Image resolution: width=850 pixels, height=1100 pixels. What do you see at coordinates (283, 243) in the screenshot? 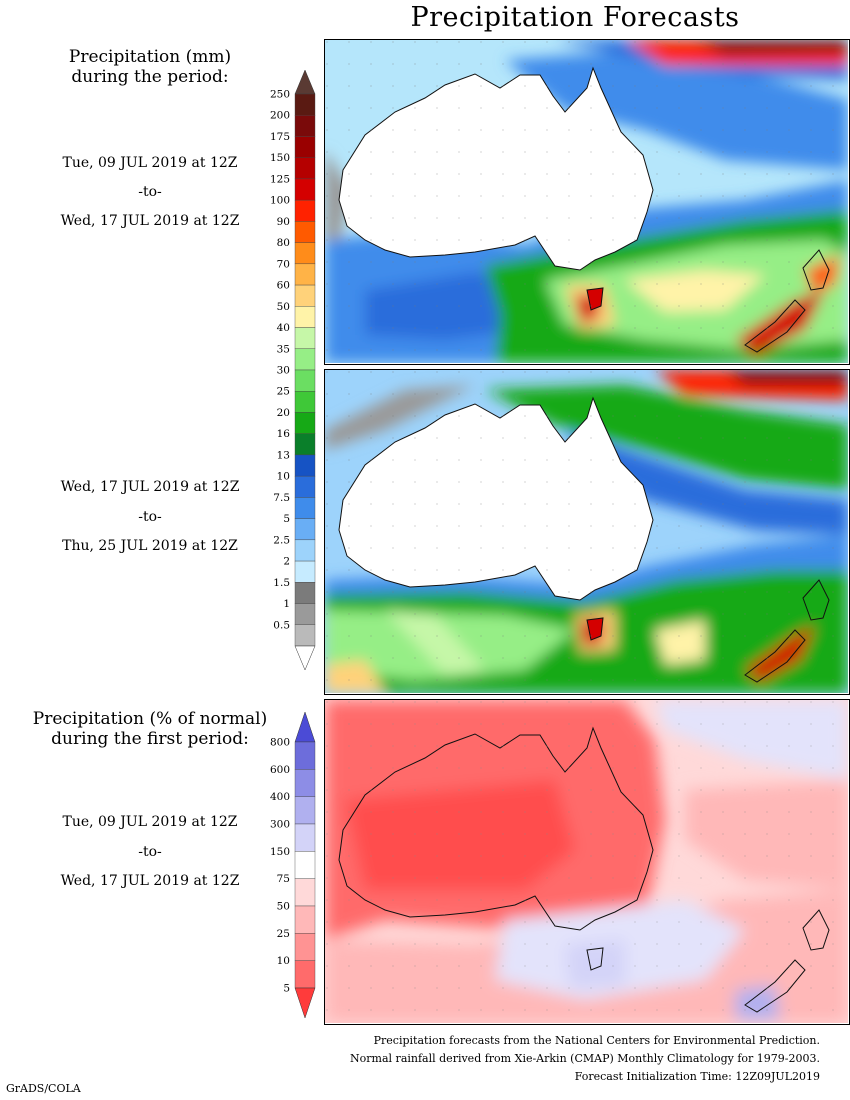
I see `precip-scale-tick-label: 80` at bounding box center [283, 243].